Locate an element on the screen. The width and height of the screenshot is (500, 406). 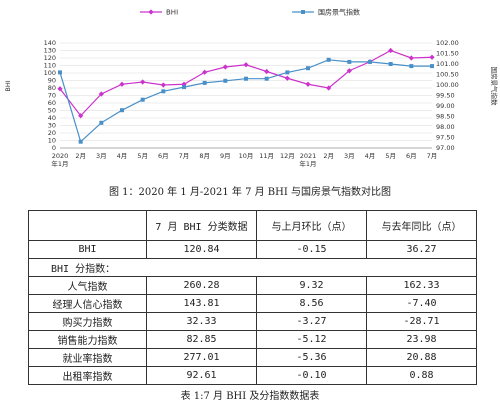
y-tick-label: 130 is located at coordinates (50, 51).